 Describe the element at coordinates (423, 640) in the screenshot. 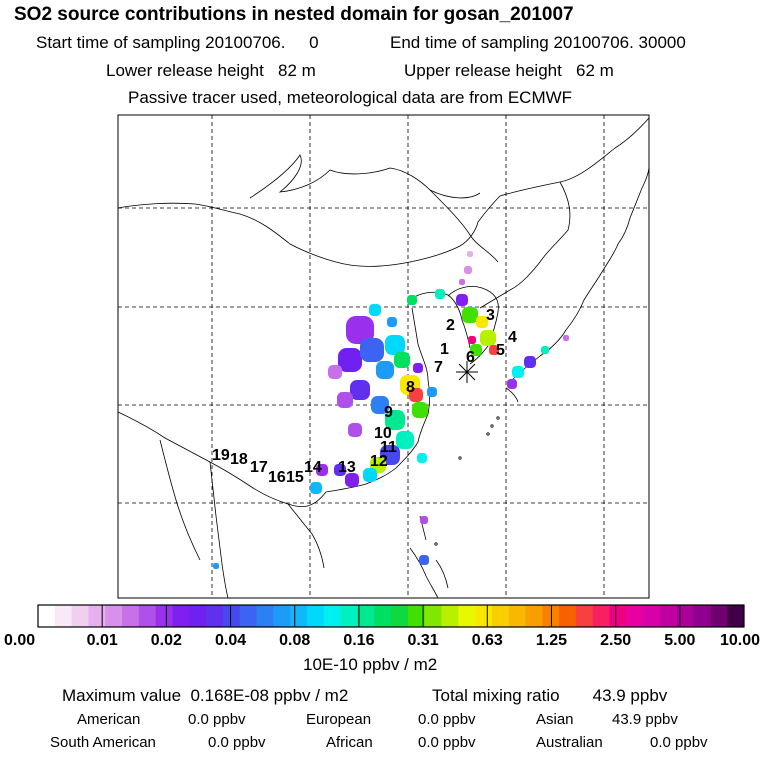

I see `color-scale-tick-label: 0.31` at that location.